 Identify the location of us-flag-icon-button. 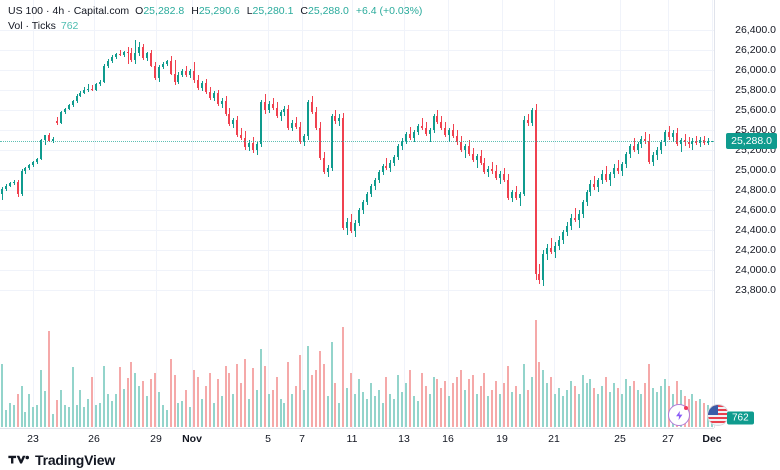
(718, 415).